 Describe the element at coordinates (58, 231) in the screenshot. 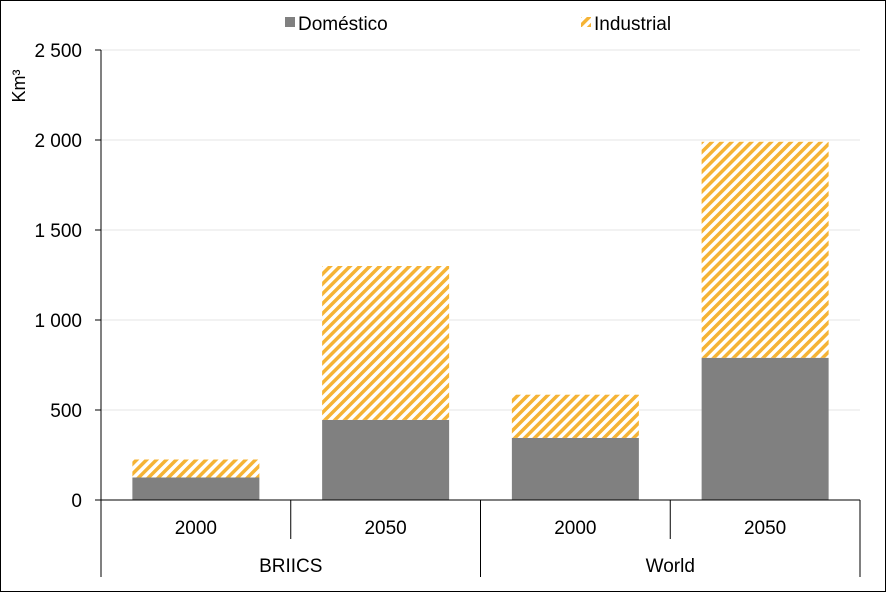

I see `y-tick-label: 1 500` at that location.